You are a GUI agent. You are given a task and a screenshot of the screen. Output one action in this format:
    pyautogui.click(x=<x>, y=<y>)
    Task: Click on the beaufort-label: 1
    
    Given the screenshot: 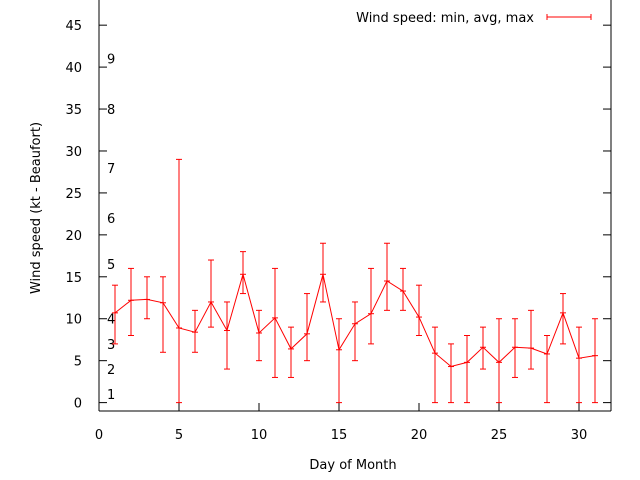 What is the action you would take?
    pyautogui.click(x=111, y=395)
    